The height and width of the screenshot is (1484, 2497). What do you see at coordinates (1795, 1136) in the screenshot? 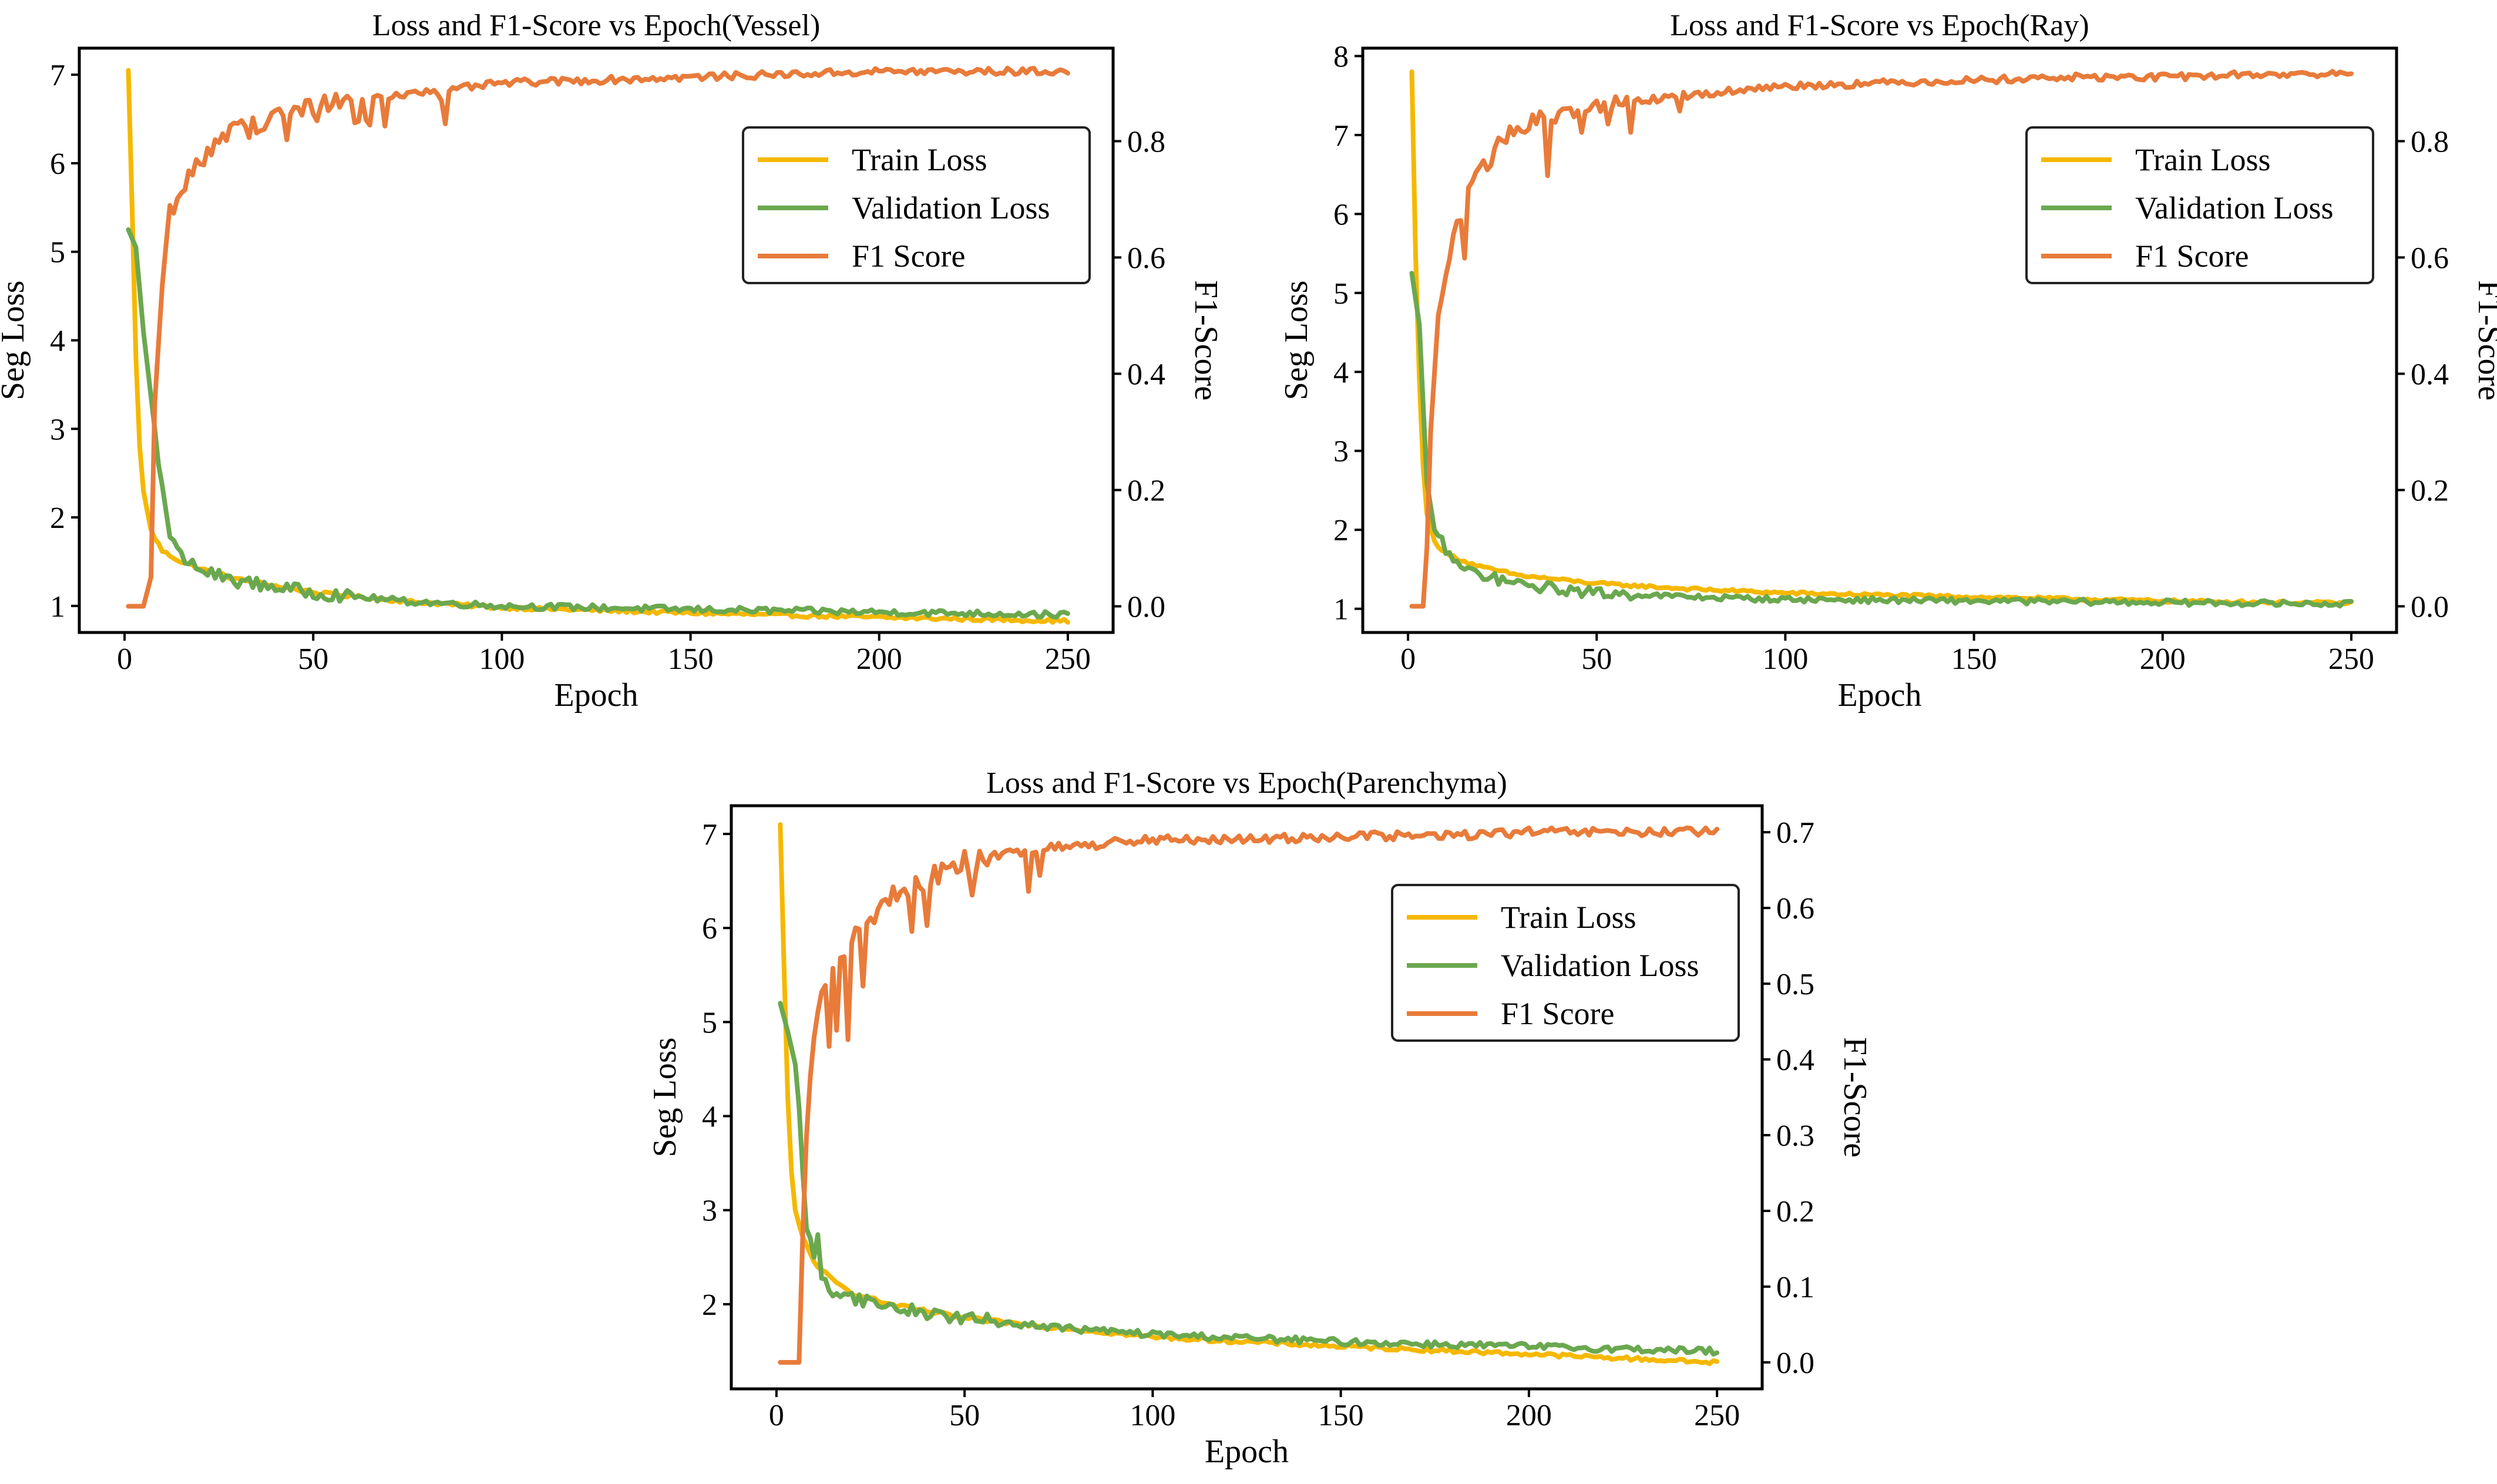
I see `y2-tick-label: 0.3` at bounding box center [1795, 1136].